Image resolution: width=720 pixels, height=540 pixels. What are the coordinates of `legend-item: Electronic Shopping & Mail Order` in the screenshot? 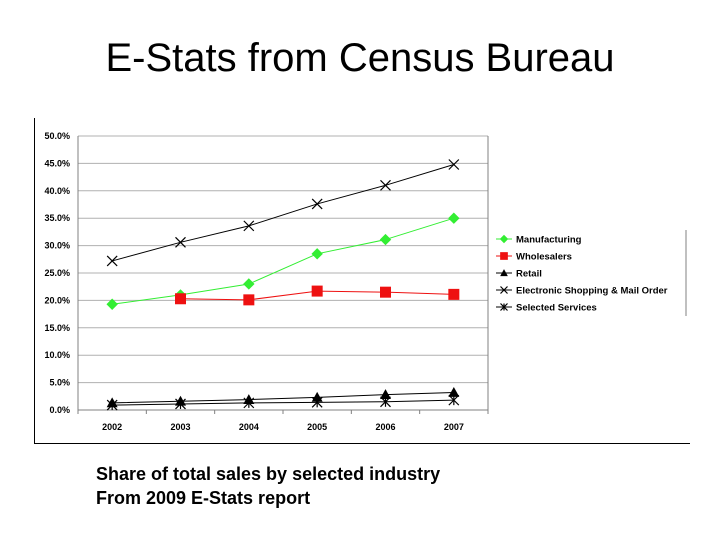 It's located at (582, 291).